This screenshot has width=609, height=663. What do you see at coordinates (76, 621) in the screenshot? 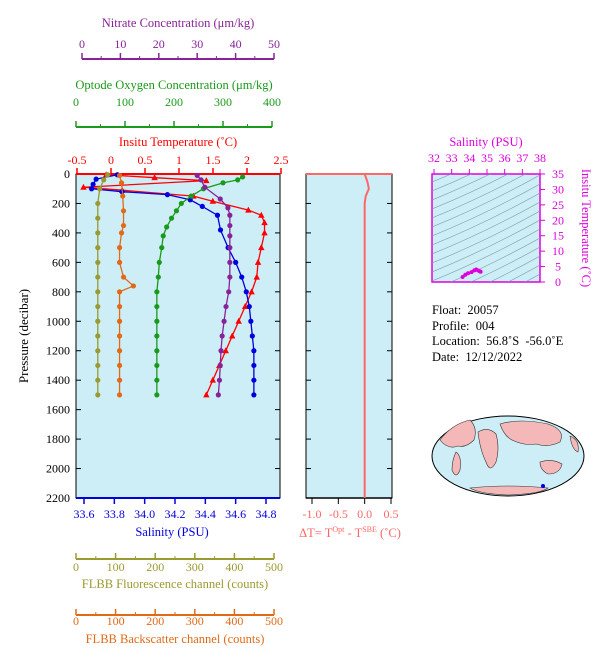
I see `backscatter-tick-label: 0` at bounding box center [76, 621].